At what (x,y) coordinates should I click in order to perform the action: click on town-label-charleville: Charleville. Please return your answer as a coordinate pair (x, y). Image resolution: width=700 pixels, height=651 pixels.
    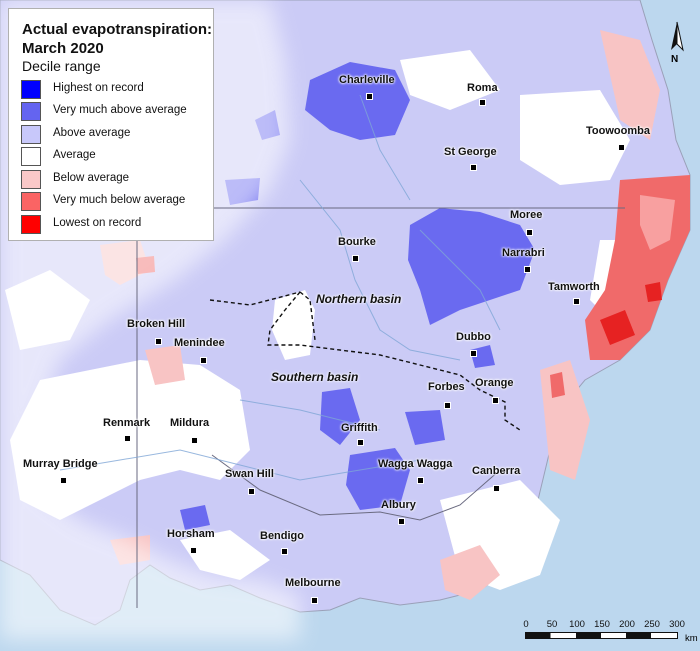
    Looking at the image, I should click on (367, 80).